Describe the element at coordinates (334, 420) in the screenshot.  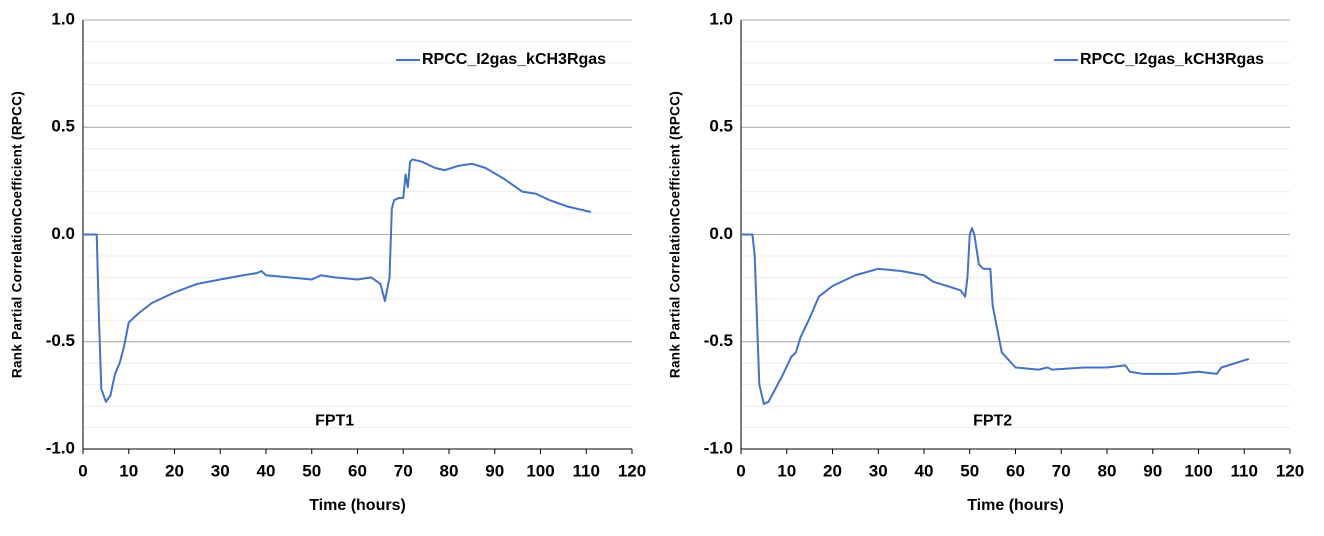
I see `annotation: FPT1` at that location.